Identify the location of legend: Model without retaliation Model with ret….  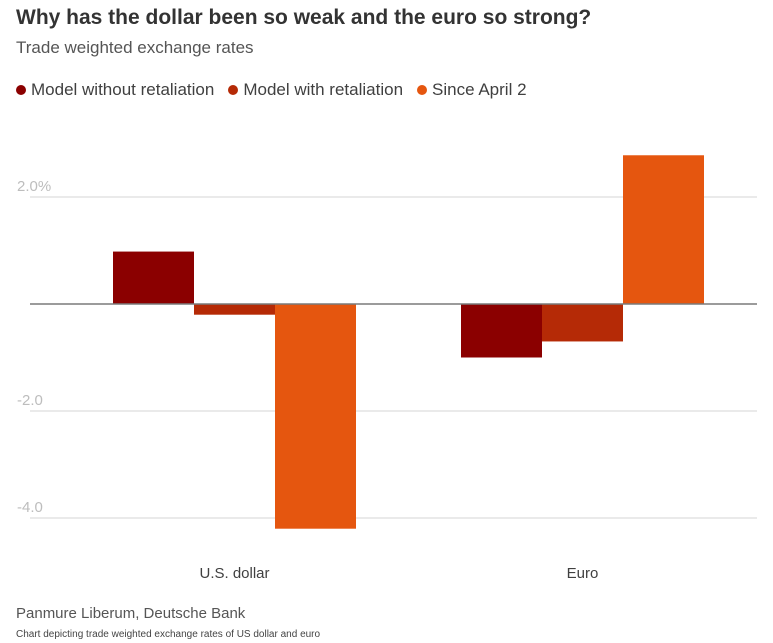
(278, 90).